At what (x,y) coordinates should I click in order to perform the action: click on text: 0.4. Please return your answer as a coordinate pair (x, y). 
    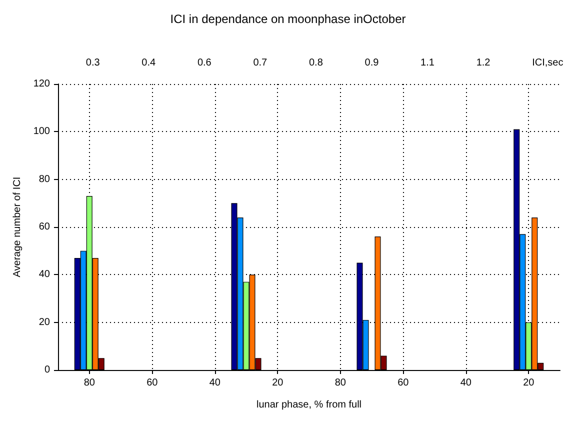
    Looking at the image, I should click on (149, 63).